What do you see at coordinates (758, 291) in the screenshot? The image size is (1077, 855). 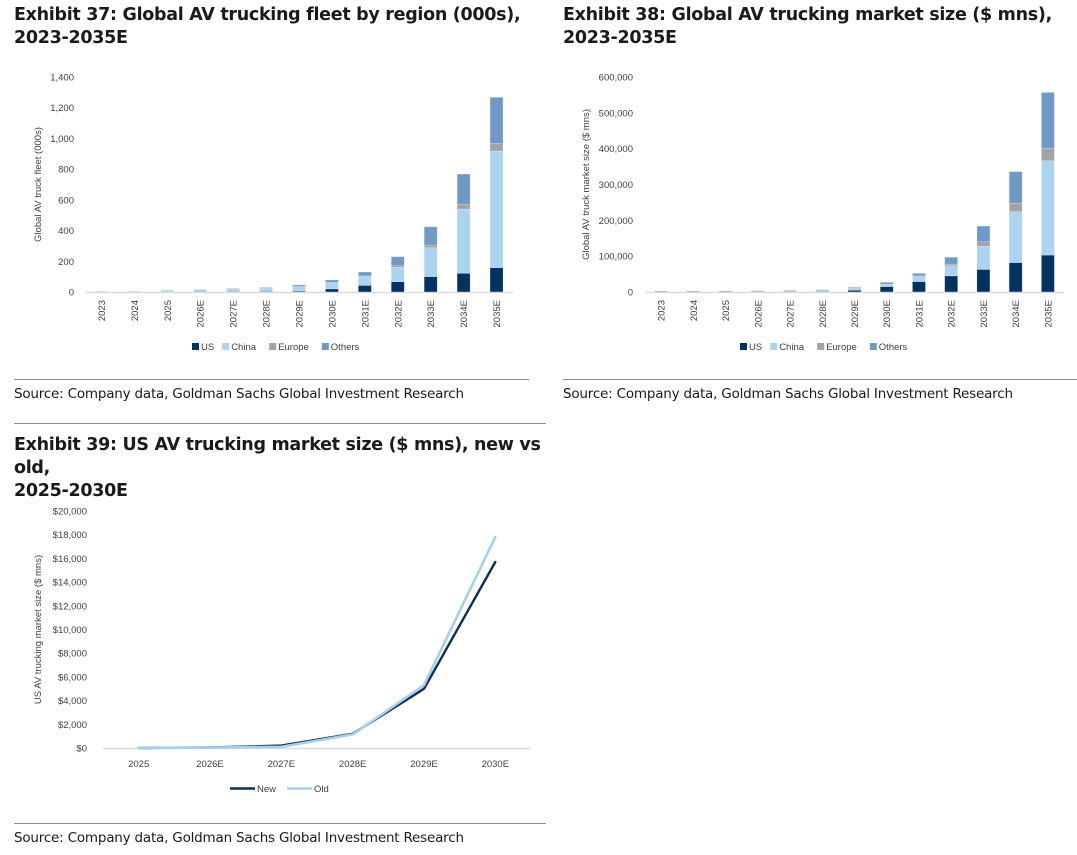 I see `bar-others-2026e` at bounding box center [758, 291].